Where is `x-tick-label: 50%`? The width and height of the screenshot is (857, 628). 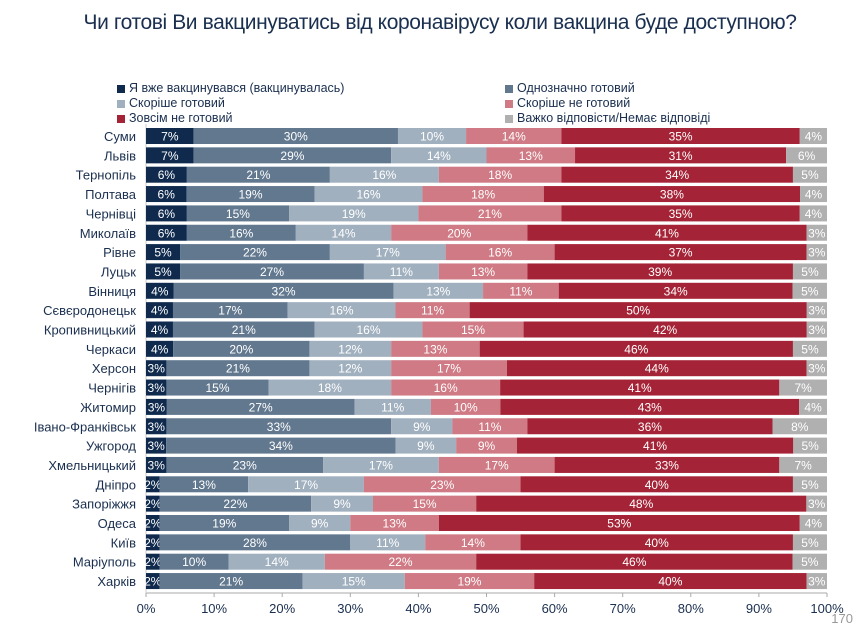 x-tick-label: 50% is located at coordinates (486, 608).